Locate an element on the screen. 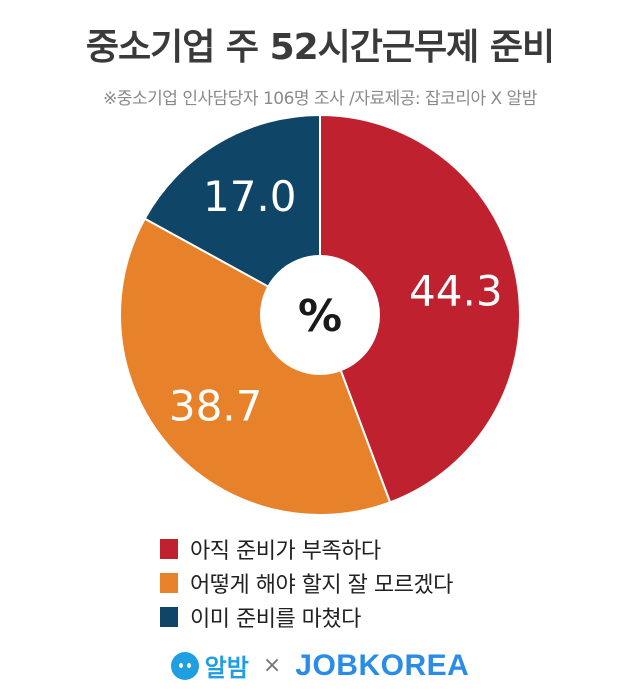 This screenshot has width=640, height=697. data-label-unsure: 38.7 is located at coordinates (216, 405).